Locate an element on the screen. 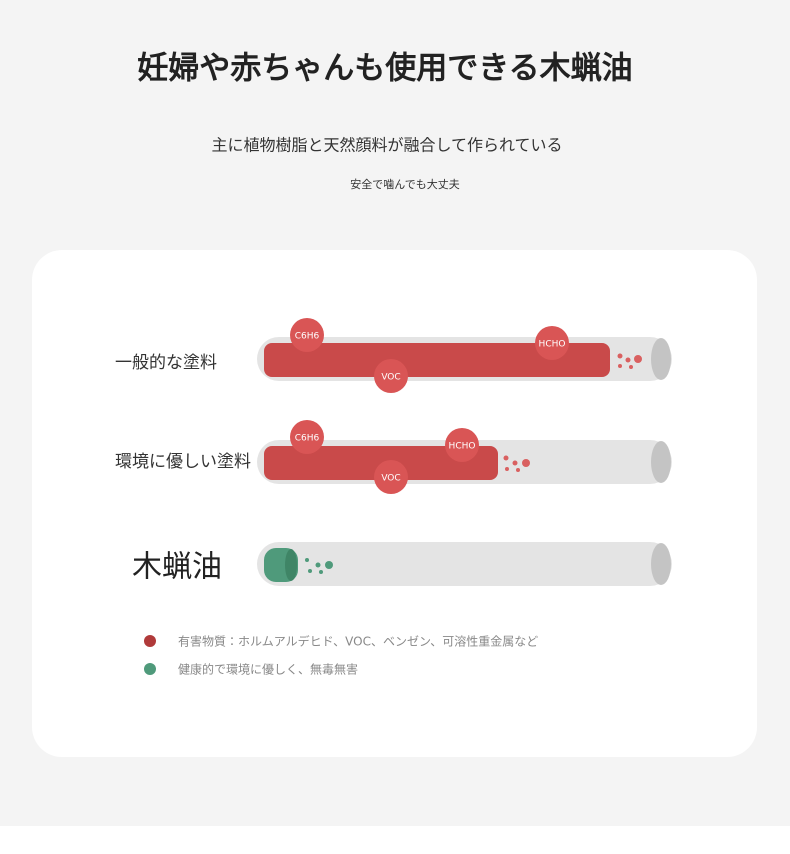 The height and width of the screenshot is (854, 790). row-1: C6H6 HCHO VOC 一般的な塗料 is located at coordinates (393, 355).